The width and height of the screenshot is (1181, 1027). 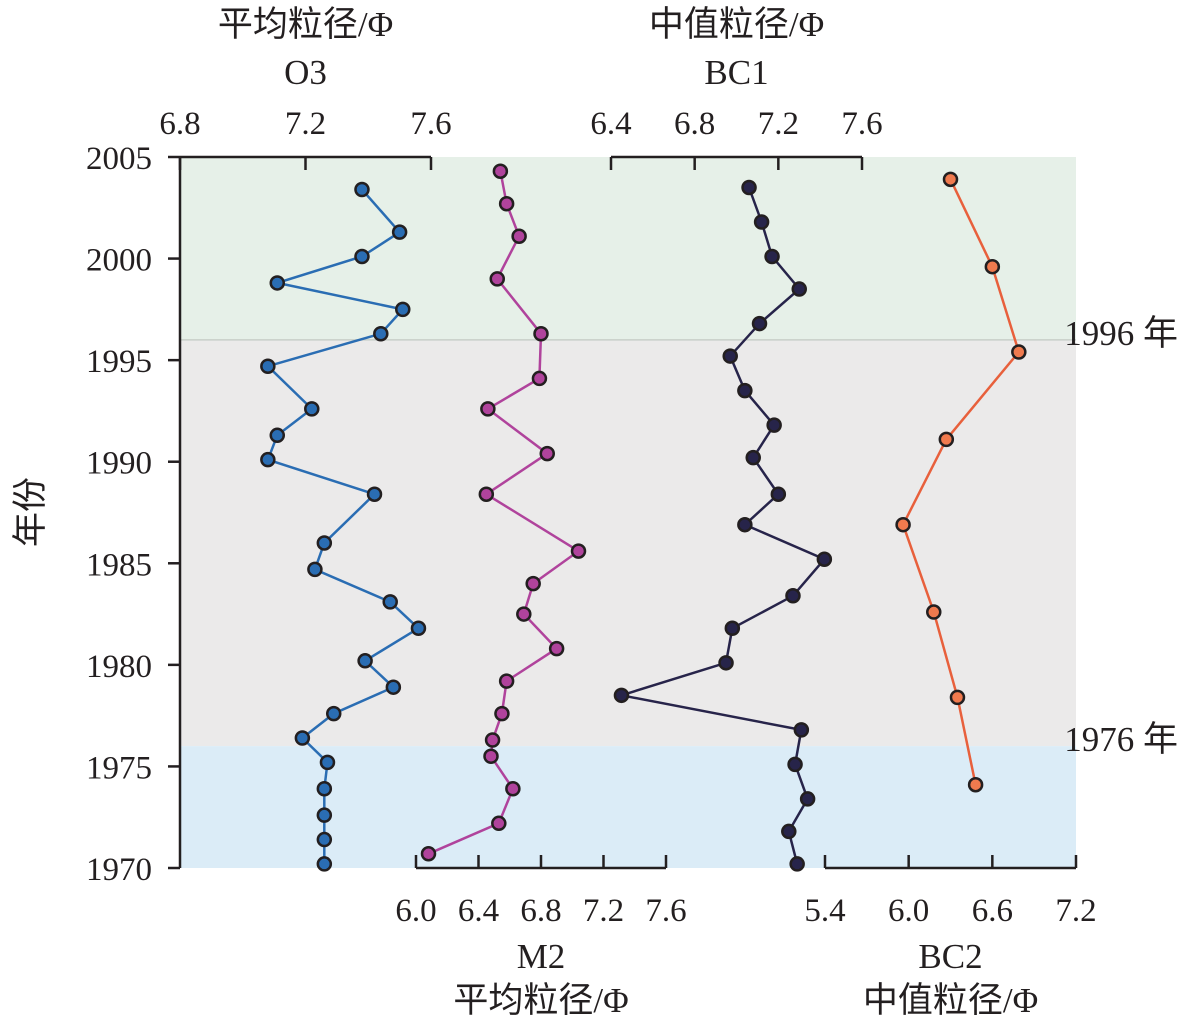 What do you see at coordinates (119, 362) in the screenshot?
I see `year-tick-label: 1995` at bounding box center [119, 362].